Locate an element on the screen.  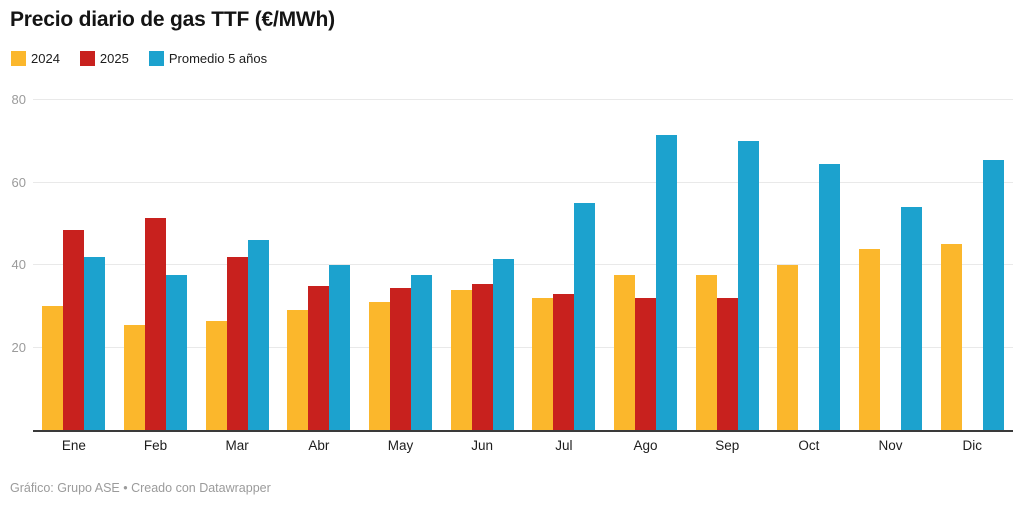
legend-label-promedio: Promedio 5 años is located at coordinates (218, 58).